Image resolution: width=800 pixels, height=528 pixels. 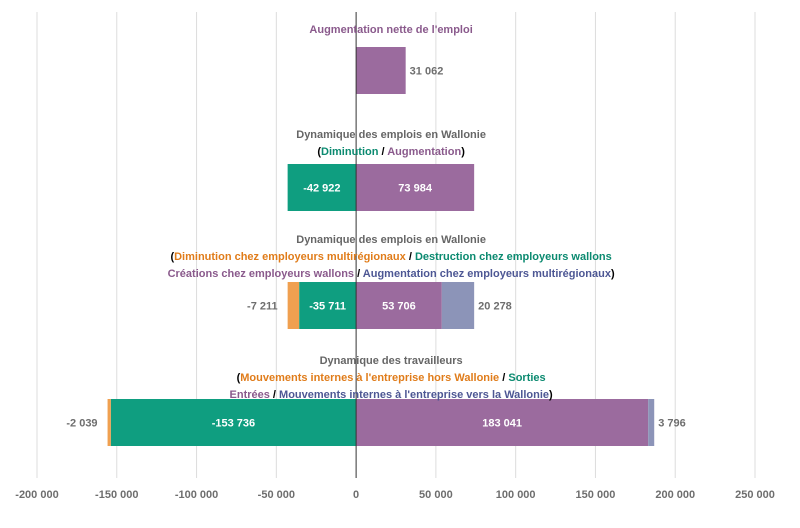 What do you see at coordinates (276, 495) in the screenshot?
I see `x-tick-label: -50 000` at bounding box center [276, 495].